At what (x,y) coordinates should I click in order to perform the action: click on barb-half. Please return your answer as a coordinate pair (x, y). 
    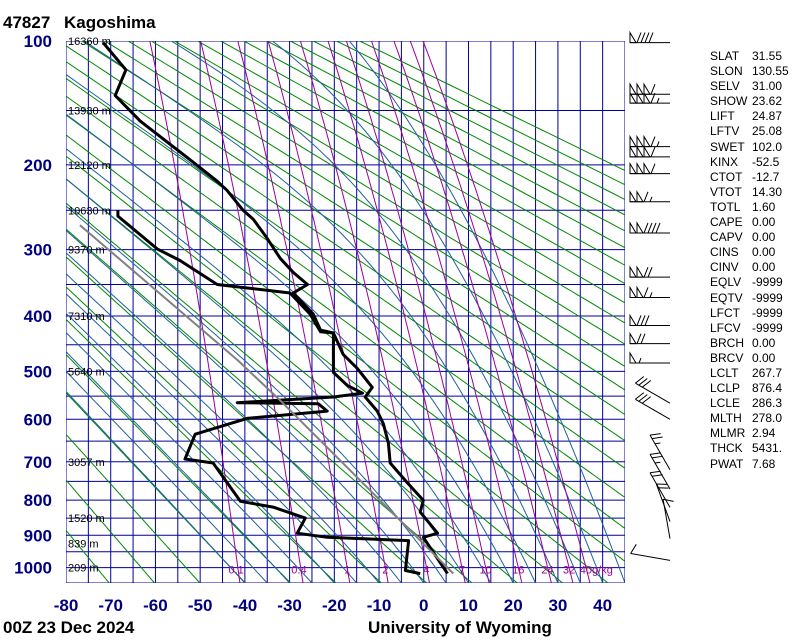
    Looking at the image, I should click on (640, 360).